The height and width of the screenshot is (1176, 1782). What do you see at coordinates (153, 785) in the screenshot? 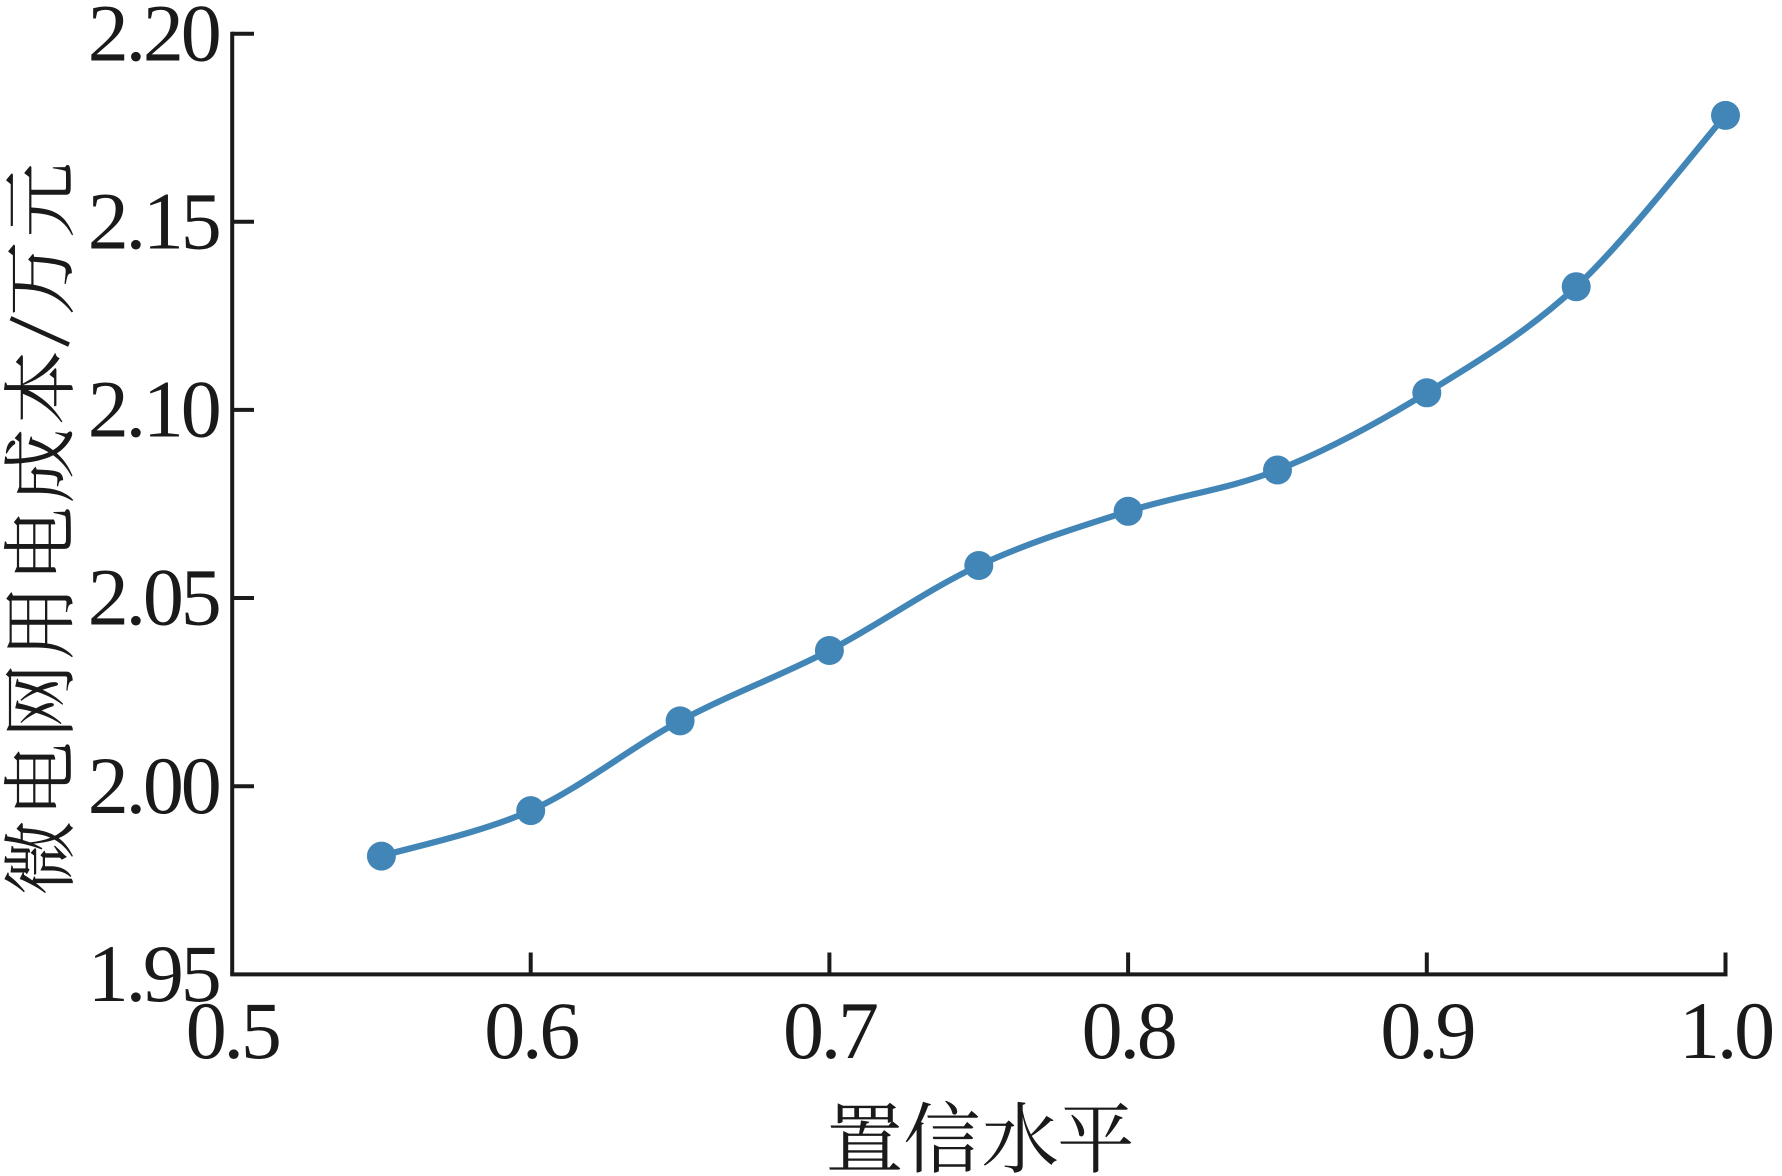
I see `svg-text: 2.00` at bounding box center [153, 785].